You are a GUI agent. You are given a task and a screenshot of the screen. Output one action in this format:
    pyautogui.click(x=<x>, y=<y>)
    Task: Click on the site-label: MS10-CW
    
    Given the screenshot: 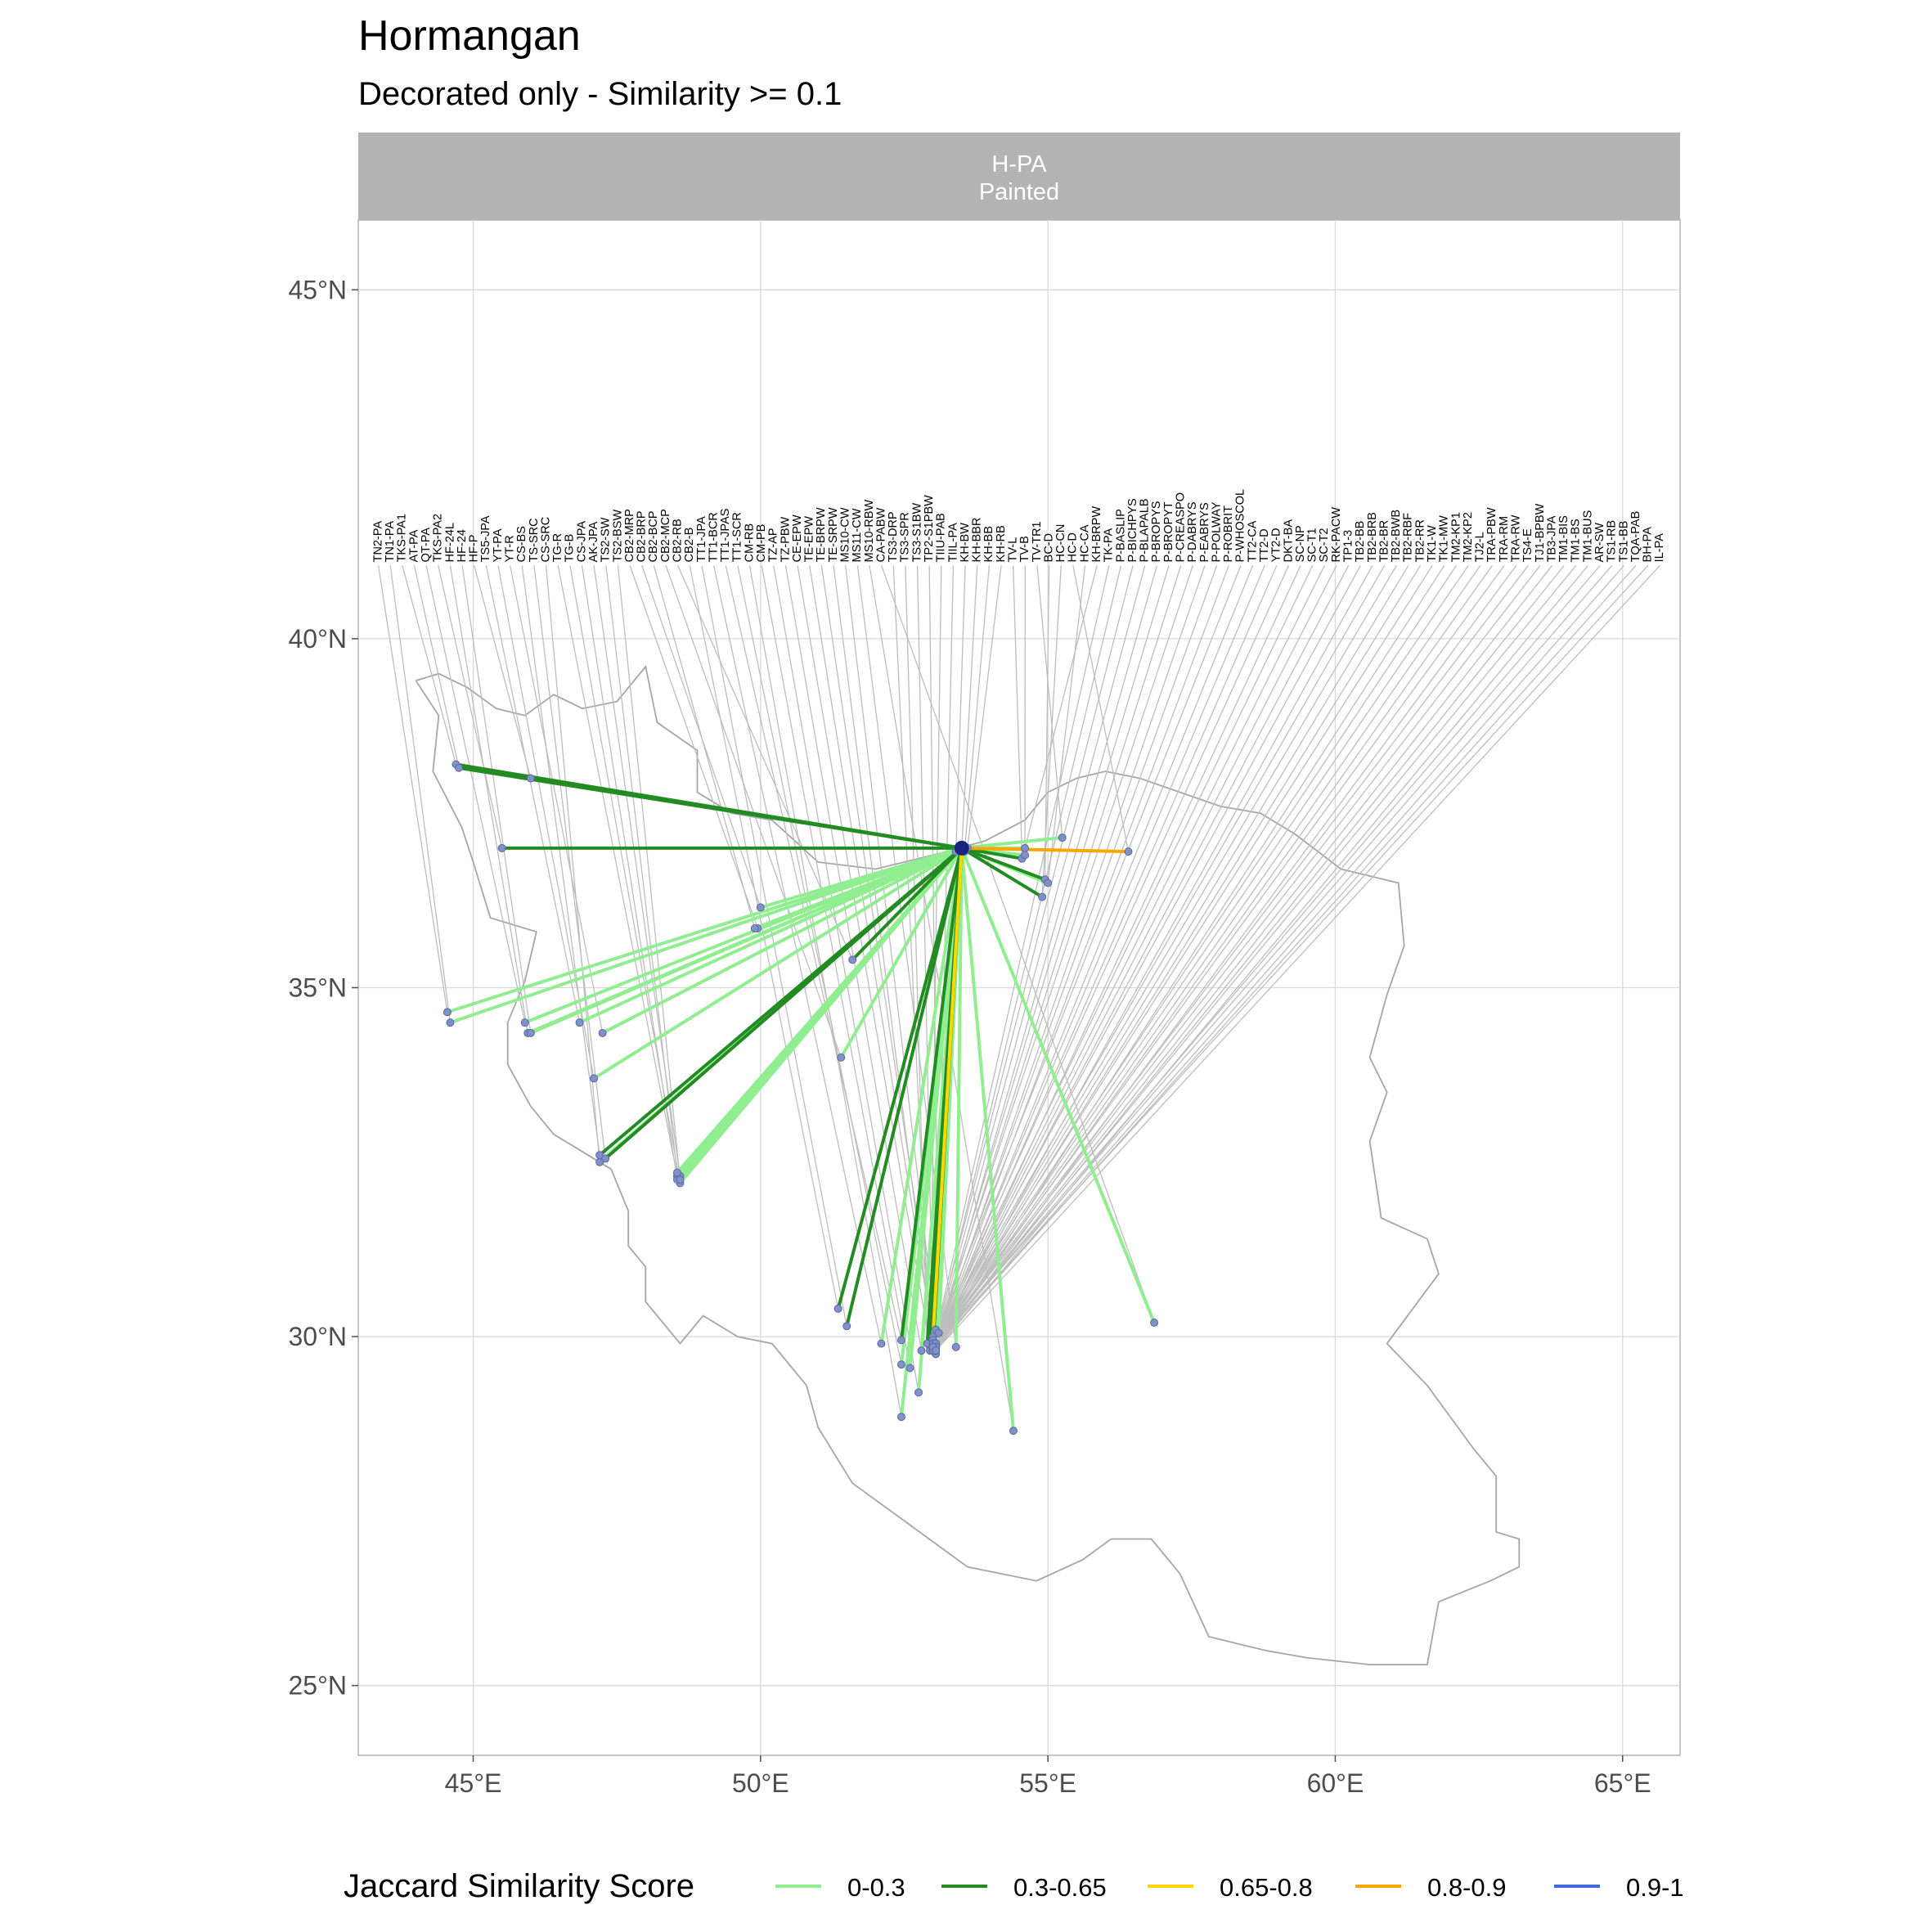 What is the action you would take?
    pyautogui.click(x=846, y=534)
    